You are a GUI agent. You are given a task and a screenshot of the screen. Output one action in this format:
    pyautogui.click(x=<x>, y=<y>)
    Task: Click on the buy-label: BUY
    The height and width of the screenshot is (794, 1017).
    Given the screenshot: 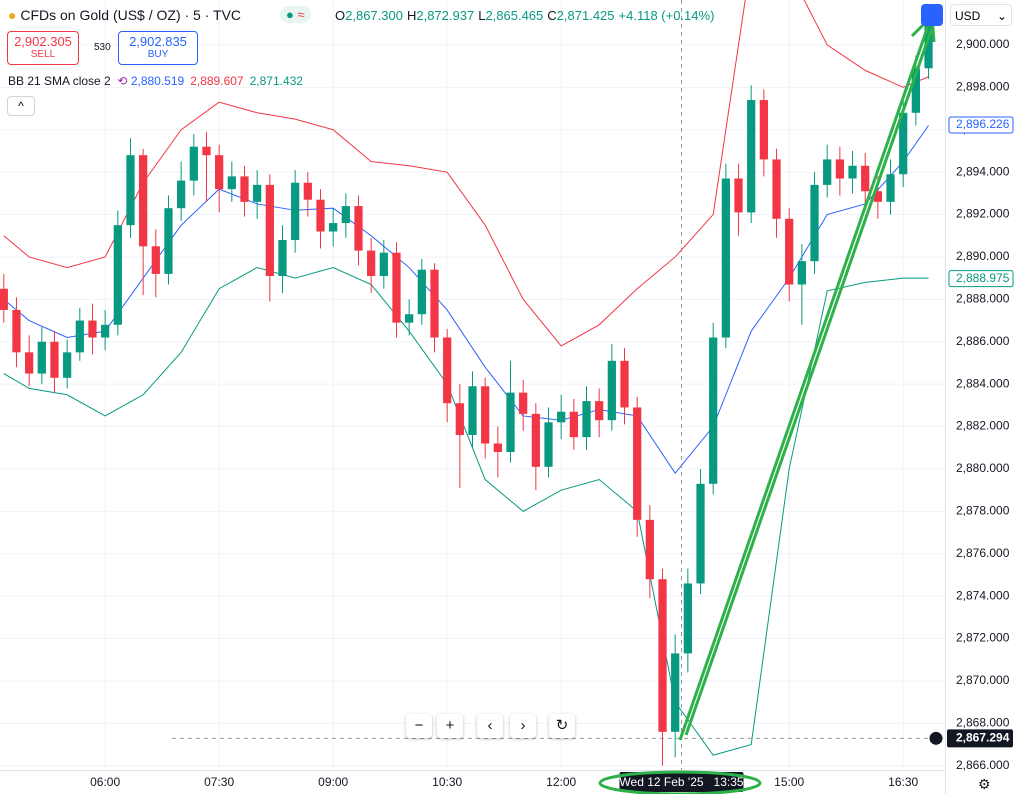 What is the action you would take?
    pyautogui.click(x=158, y=54)
    